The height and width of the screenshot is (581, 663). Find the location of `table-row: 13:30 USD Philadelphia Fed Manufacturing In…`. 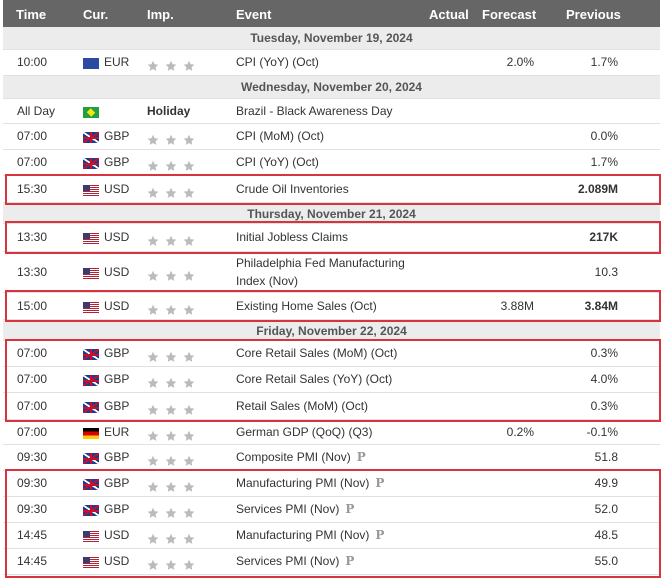

table-row: 13:30 USD Philadelphia Fed Manufacturing In… is located at coordinates (331, 272).